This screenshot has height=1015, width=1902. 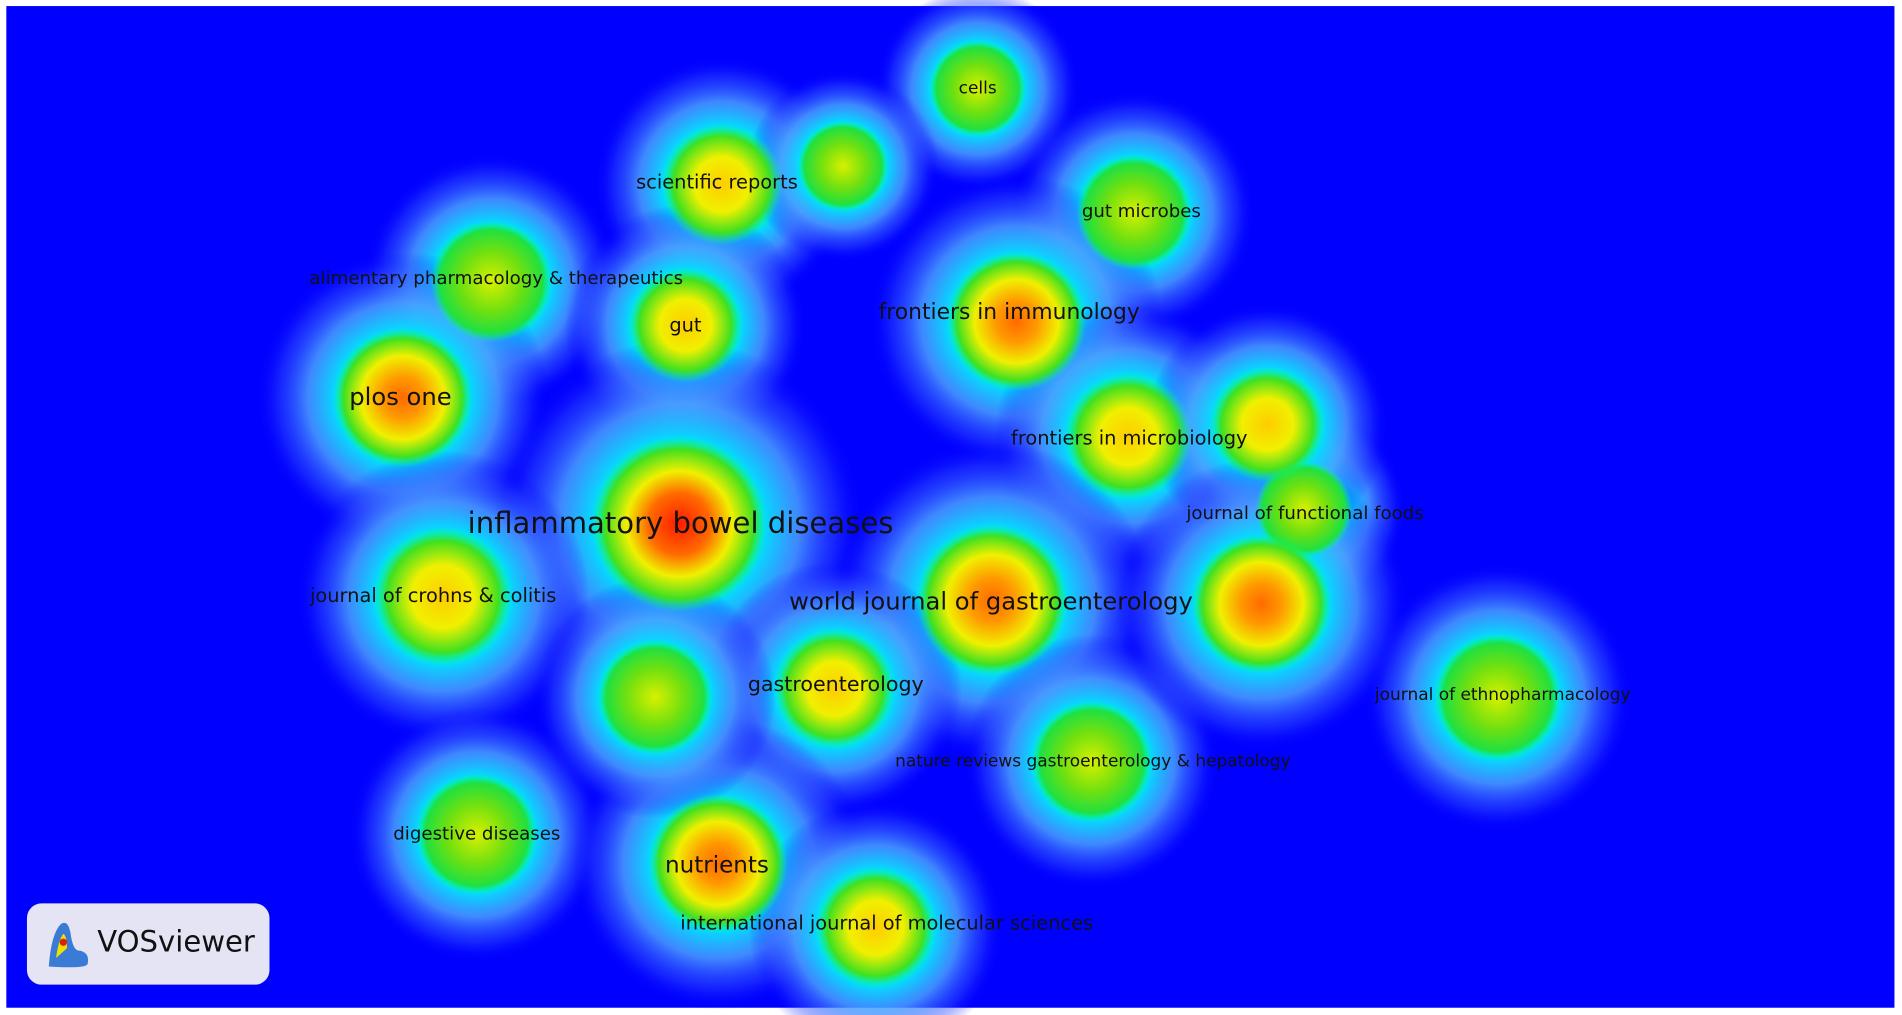 I want to click on logo-background, so click(x=148, y=944).